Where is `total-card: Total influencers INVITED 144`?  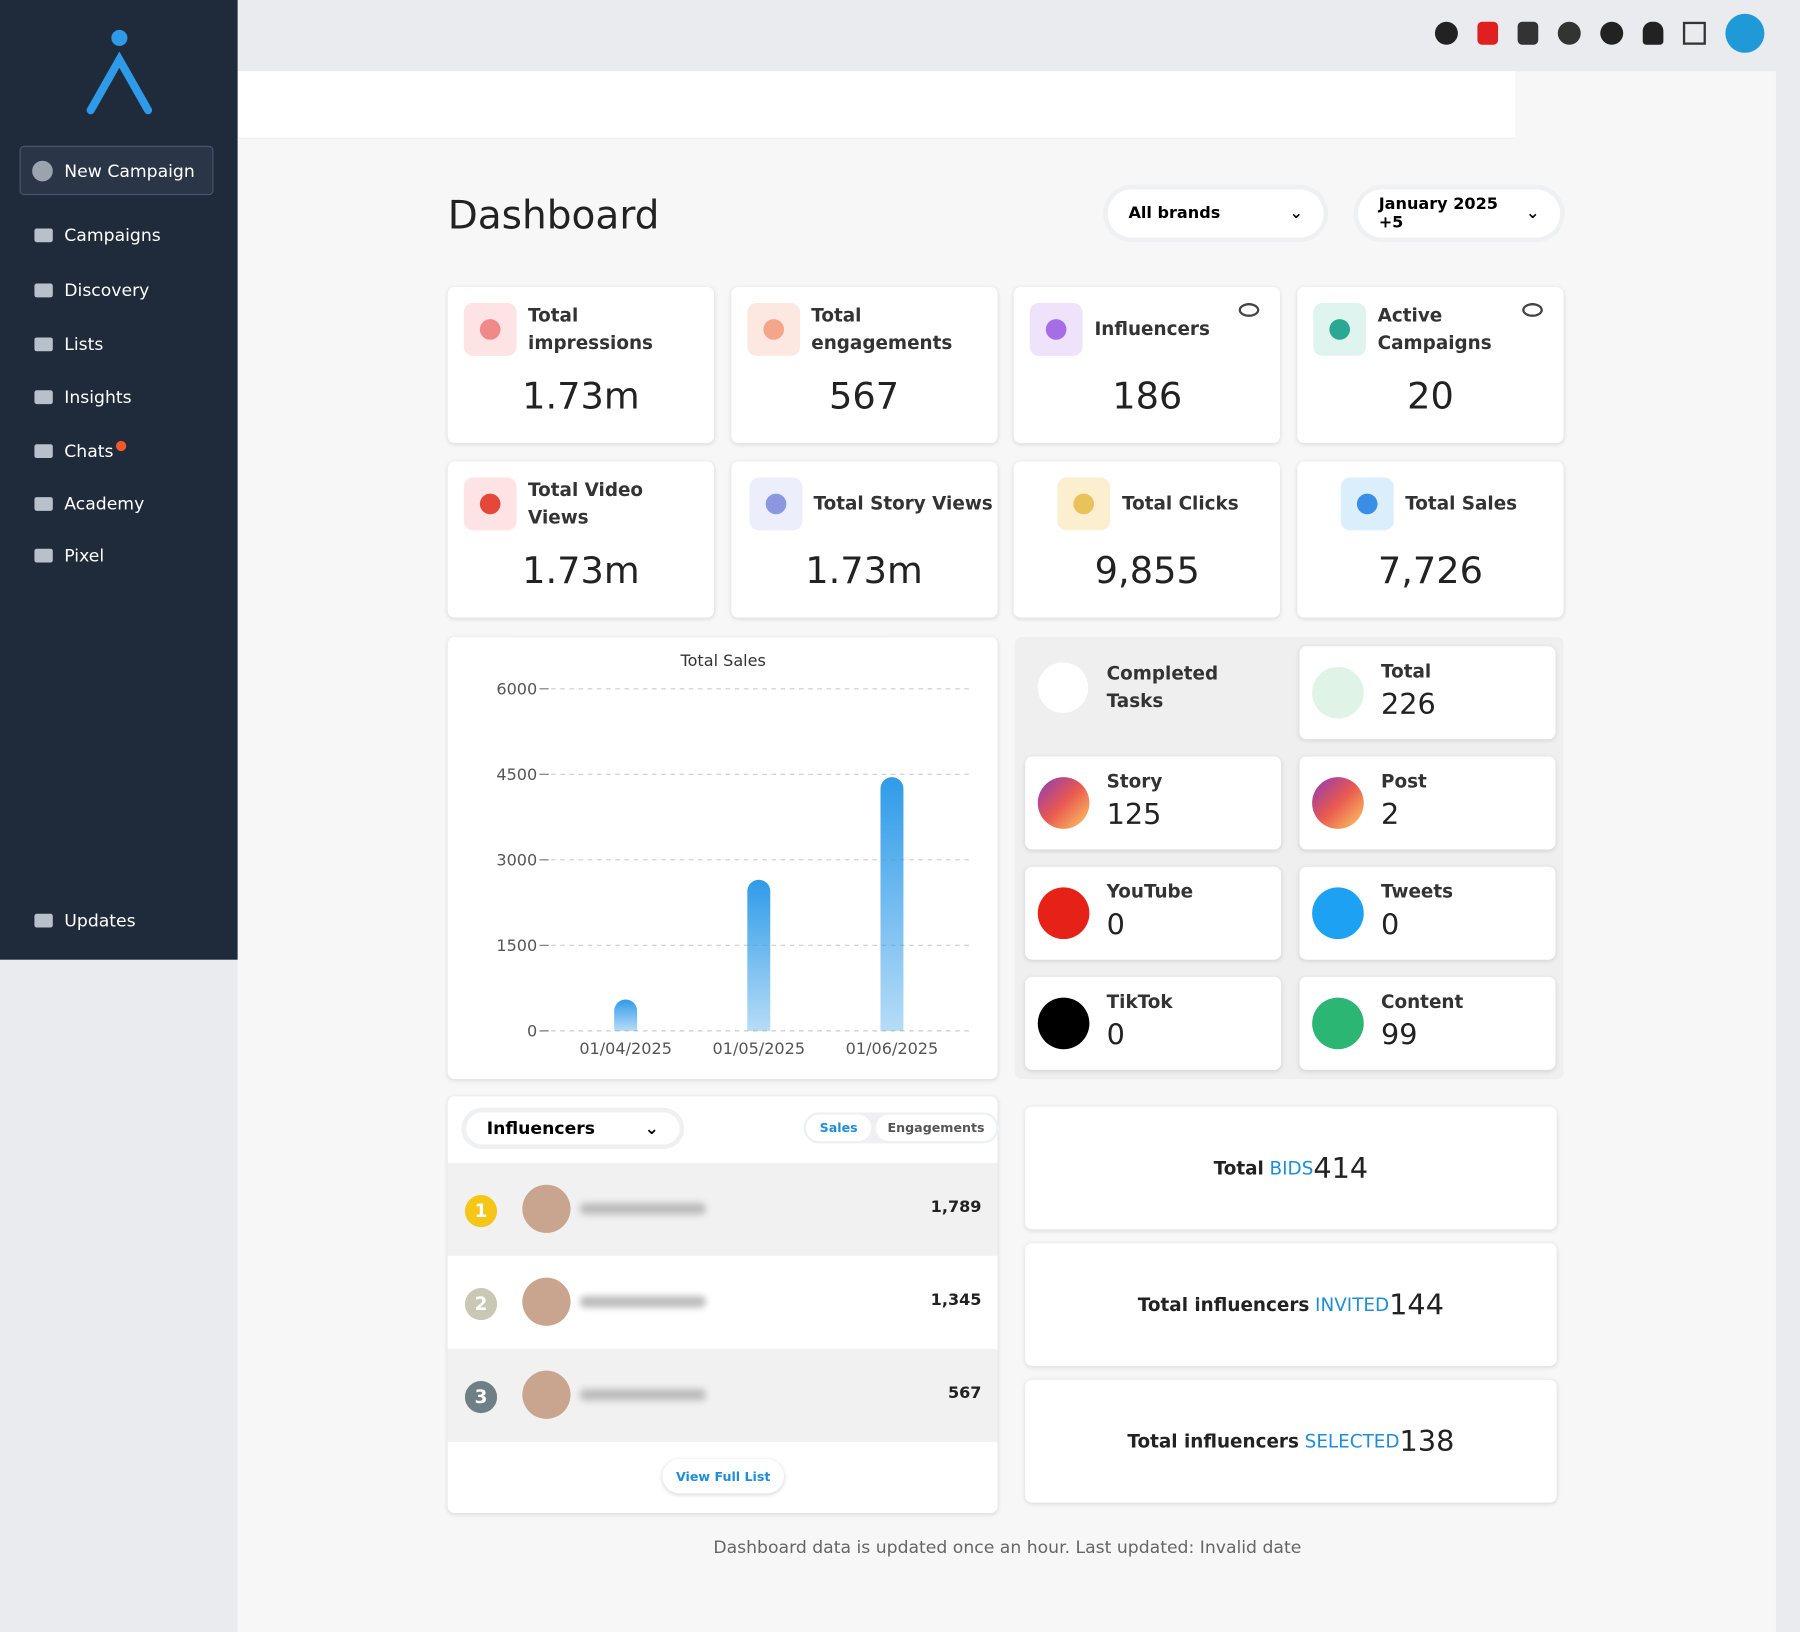
total-card: Total influencers INVITED 144 is located at coordinates (1291, 1305).